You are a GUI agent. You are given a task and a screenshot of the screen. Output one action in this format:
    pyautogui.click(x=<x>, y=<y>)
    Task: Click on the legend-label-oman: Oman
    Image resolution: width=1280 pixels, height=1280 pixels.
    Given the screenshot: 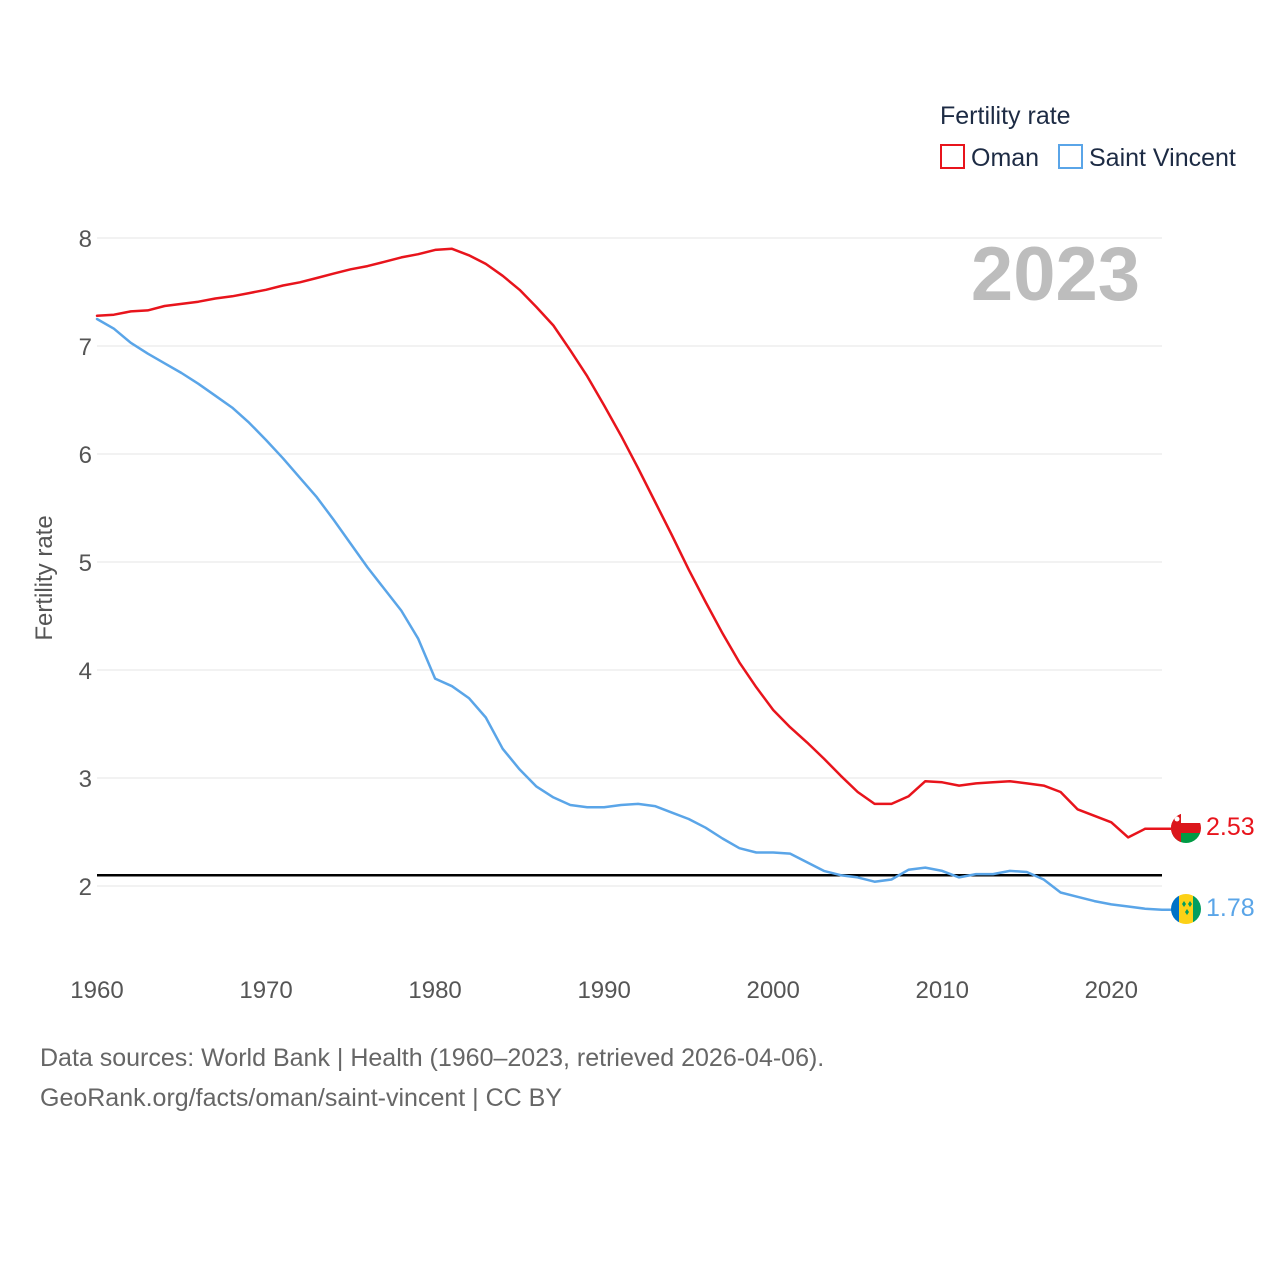 What is the action you would take?
    pyautogui.click(x=1005, y=158)
    